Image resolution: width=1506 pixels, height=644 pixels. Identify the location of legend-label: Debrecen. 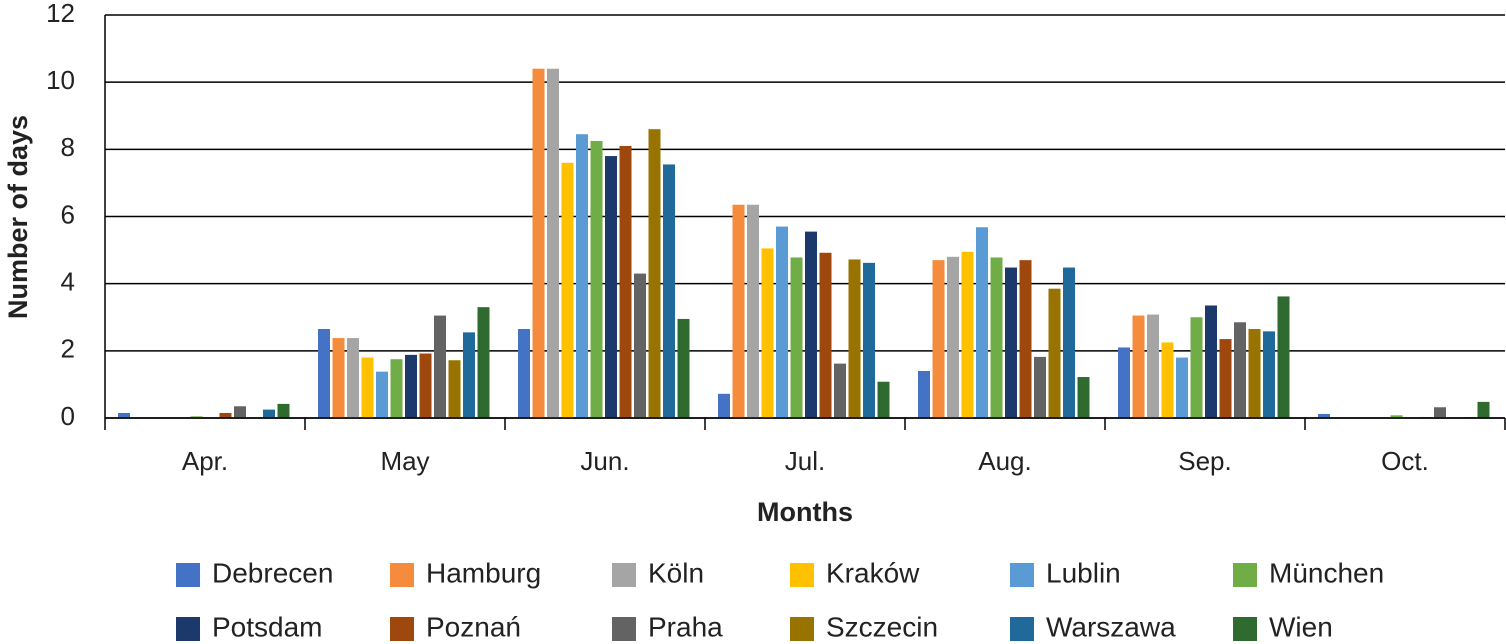
(272, 572).